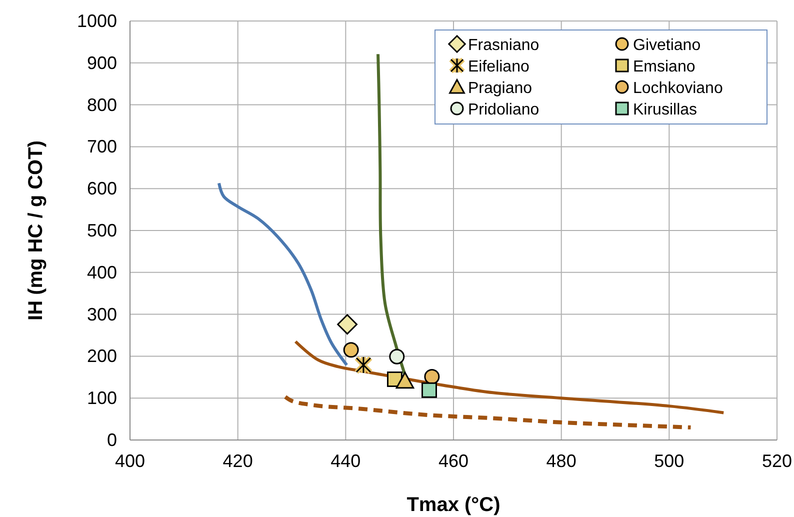 Image resolution: width=794 pixels, height=517 pixels. What do you see at coordinates (101, 188) in the screenshot?
I see `y-tick-label: 600` at bounding box center [101, 188].